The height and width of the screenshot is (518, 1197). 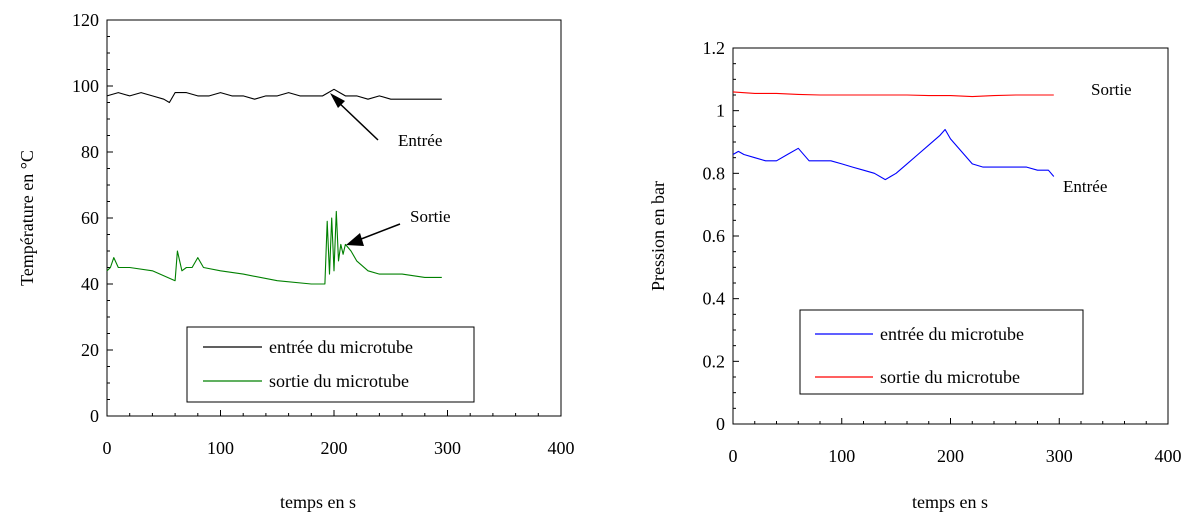 I want to click on temperature-y-axis-label: Température en °C, so click(x=27, y=218).